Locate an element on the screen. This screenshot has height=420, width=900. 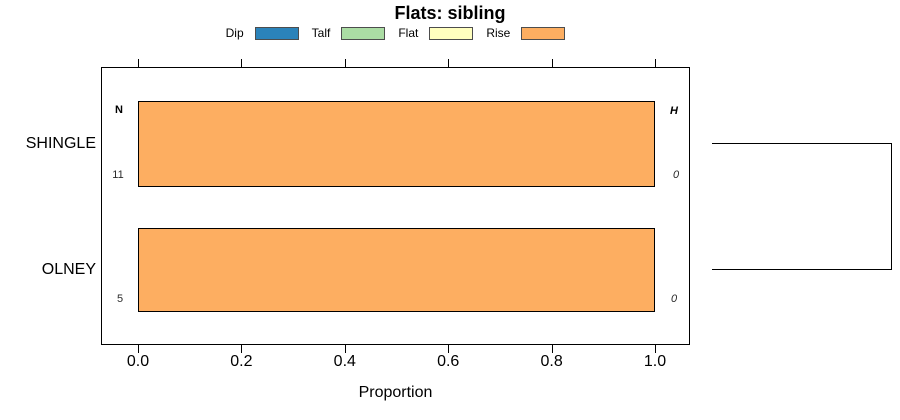
legend-swatch-rise is located at coordinates (543, 33).